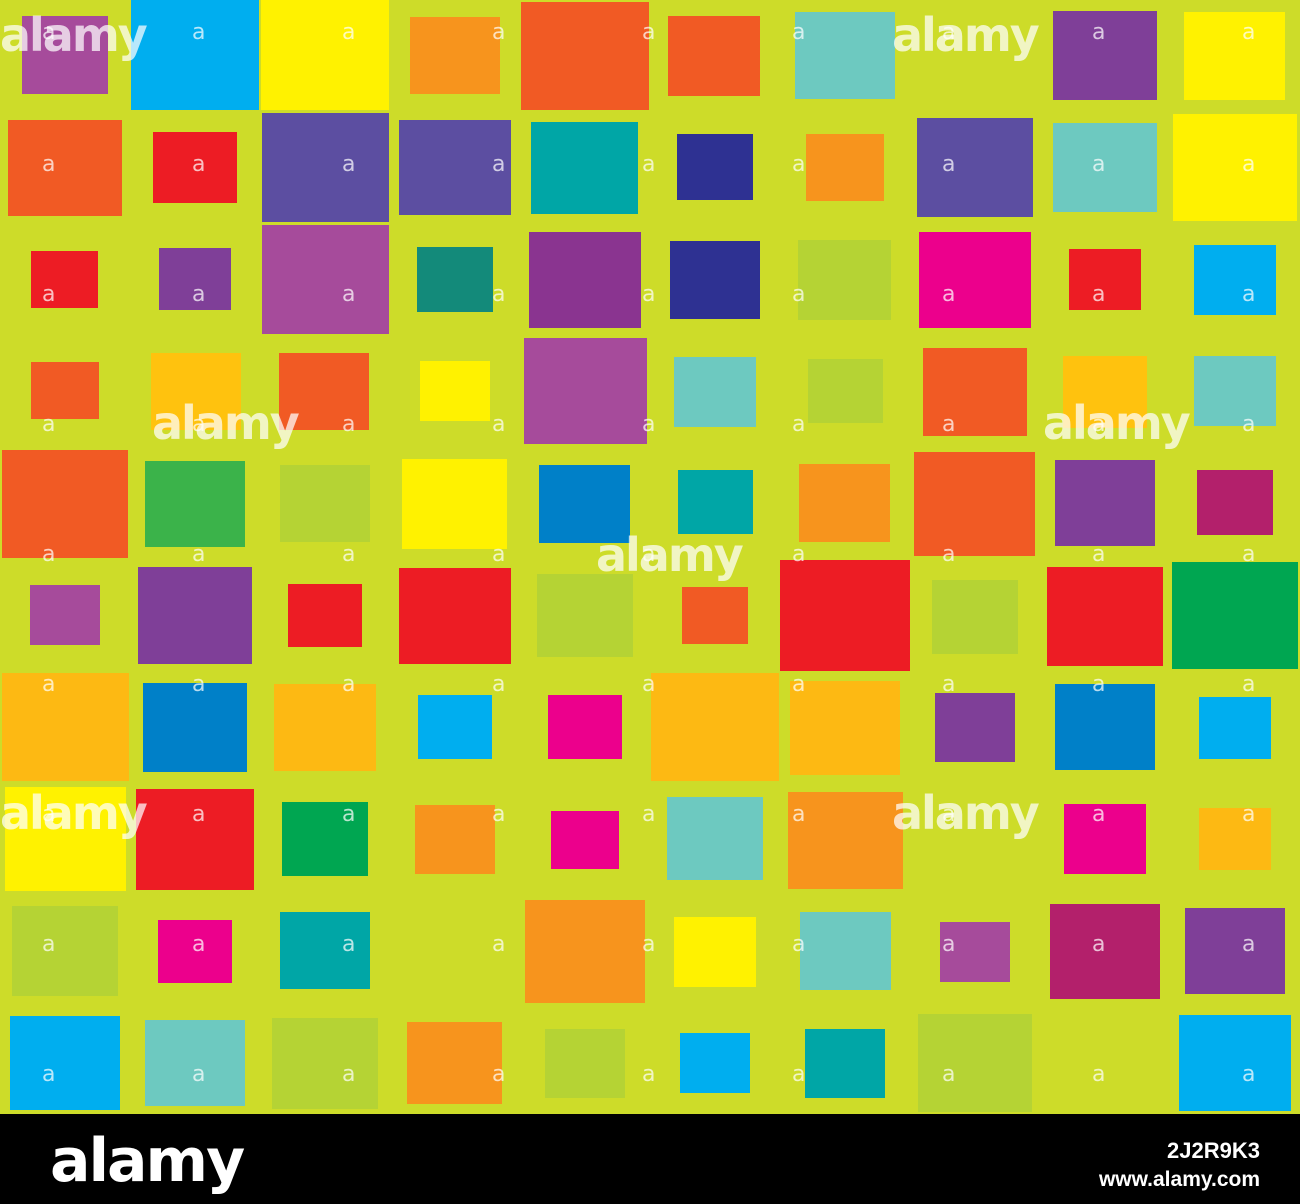 This screenshot has height=1204, width=1300. Describe the element at coordinates (1213, 1150) in the screenshot. I see `image-code: 2J2R9K3` at that location.